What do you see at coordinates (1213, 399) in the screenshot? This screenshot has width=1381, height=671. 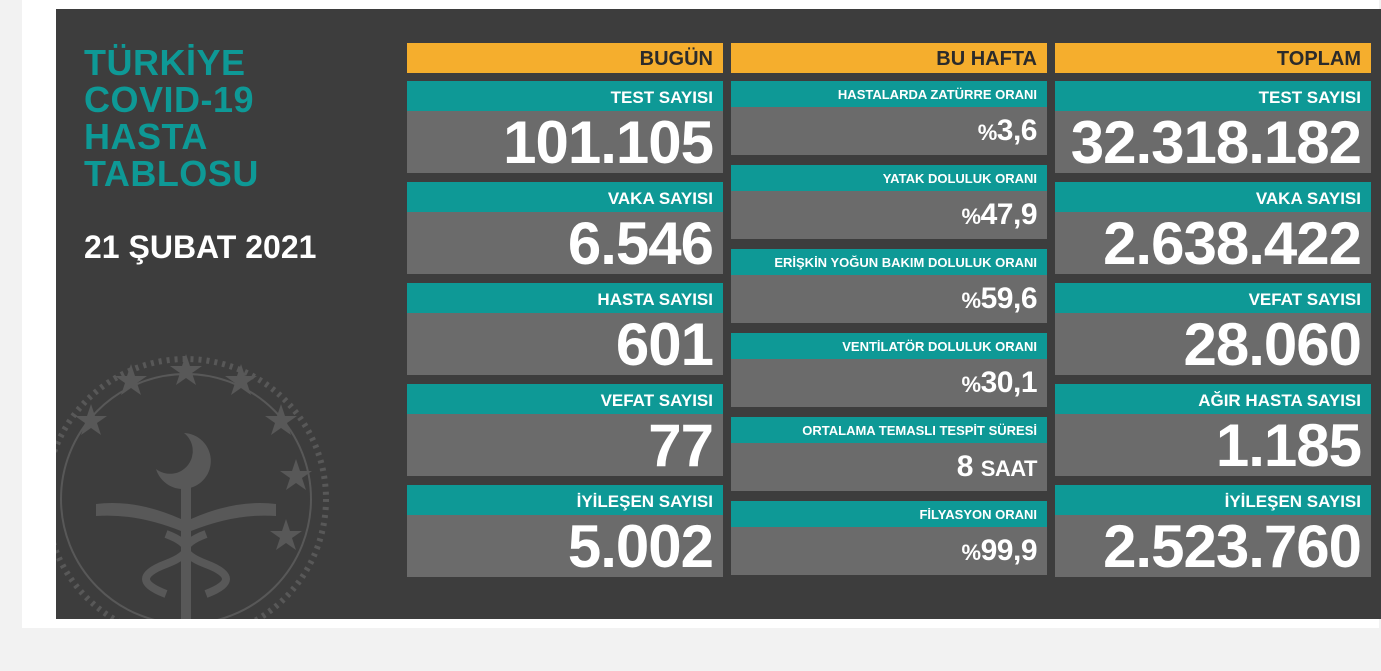 I see `card-label: AĞIR HASTA SAYISI` at bounding box center [1213, 399].